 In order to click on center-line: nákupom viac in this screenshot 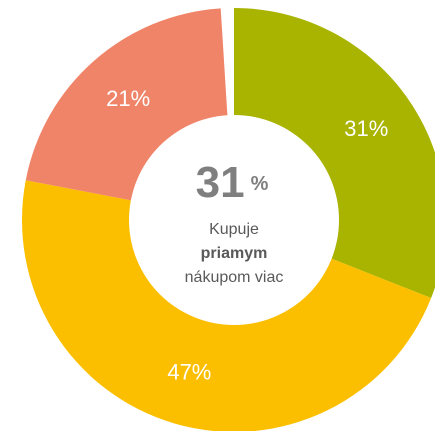, I will do `click(234, 277)`.